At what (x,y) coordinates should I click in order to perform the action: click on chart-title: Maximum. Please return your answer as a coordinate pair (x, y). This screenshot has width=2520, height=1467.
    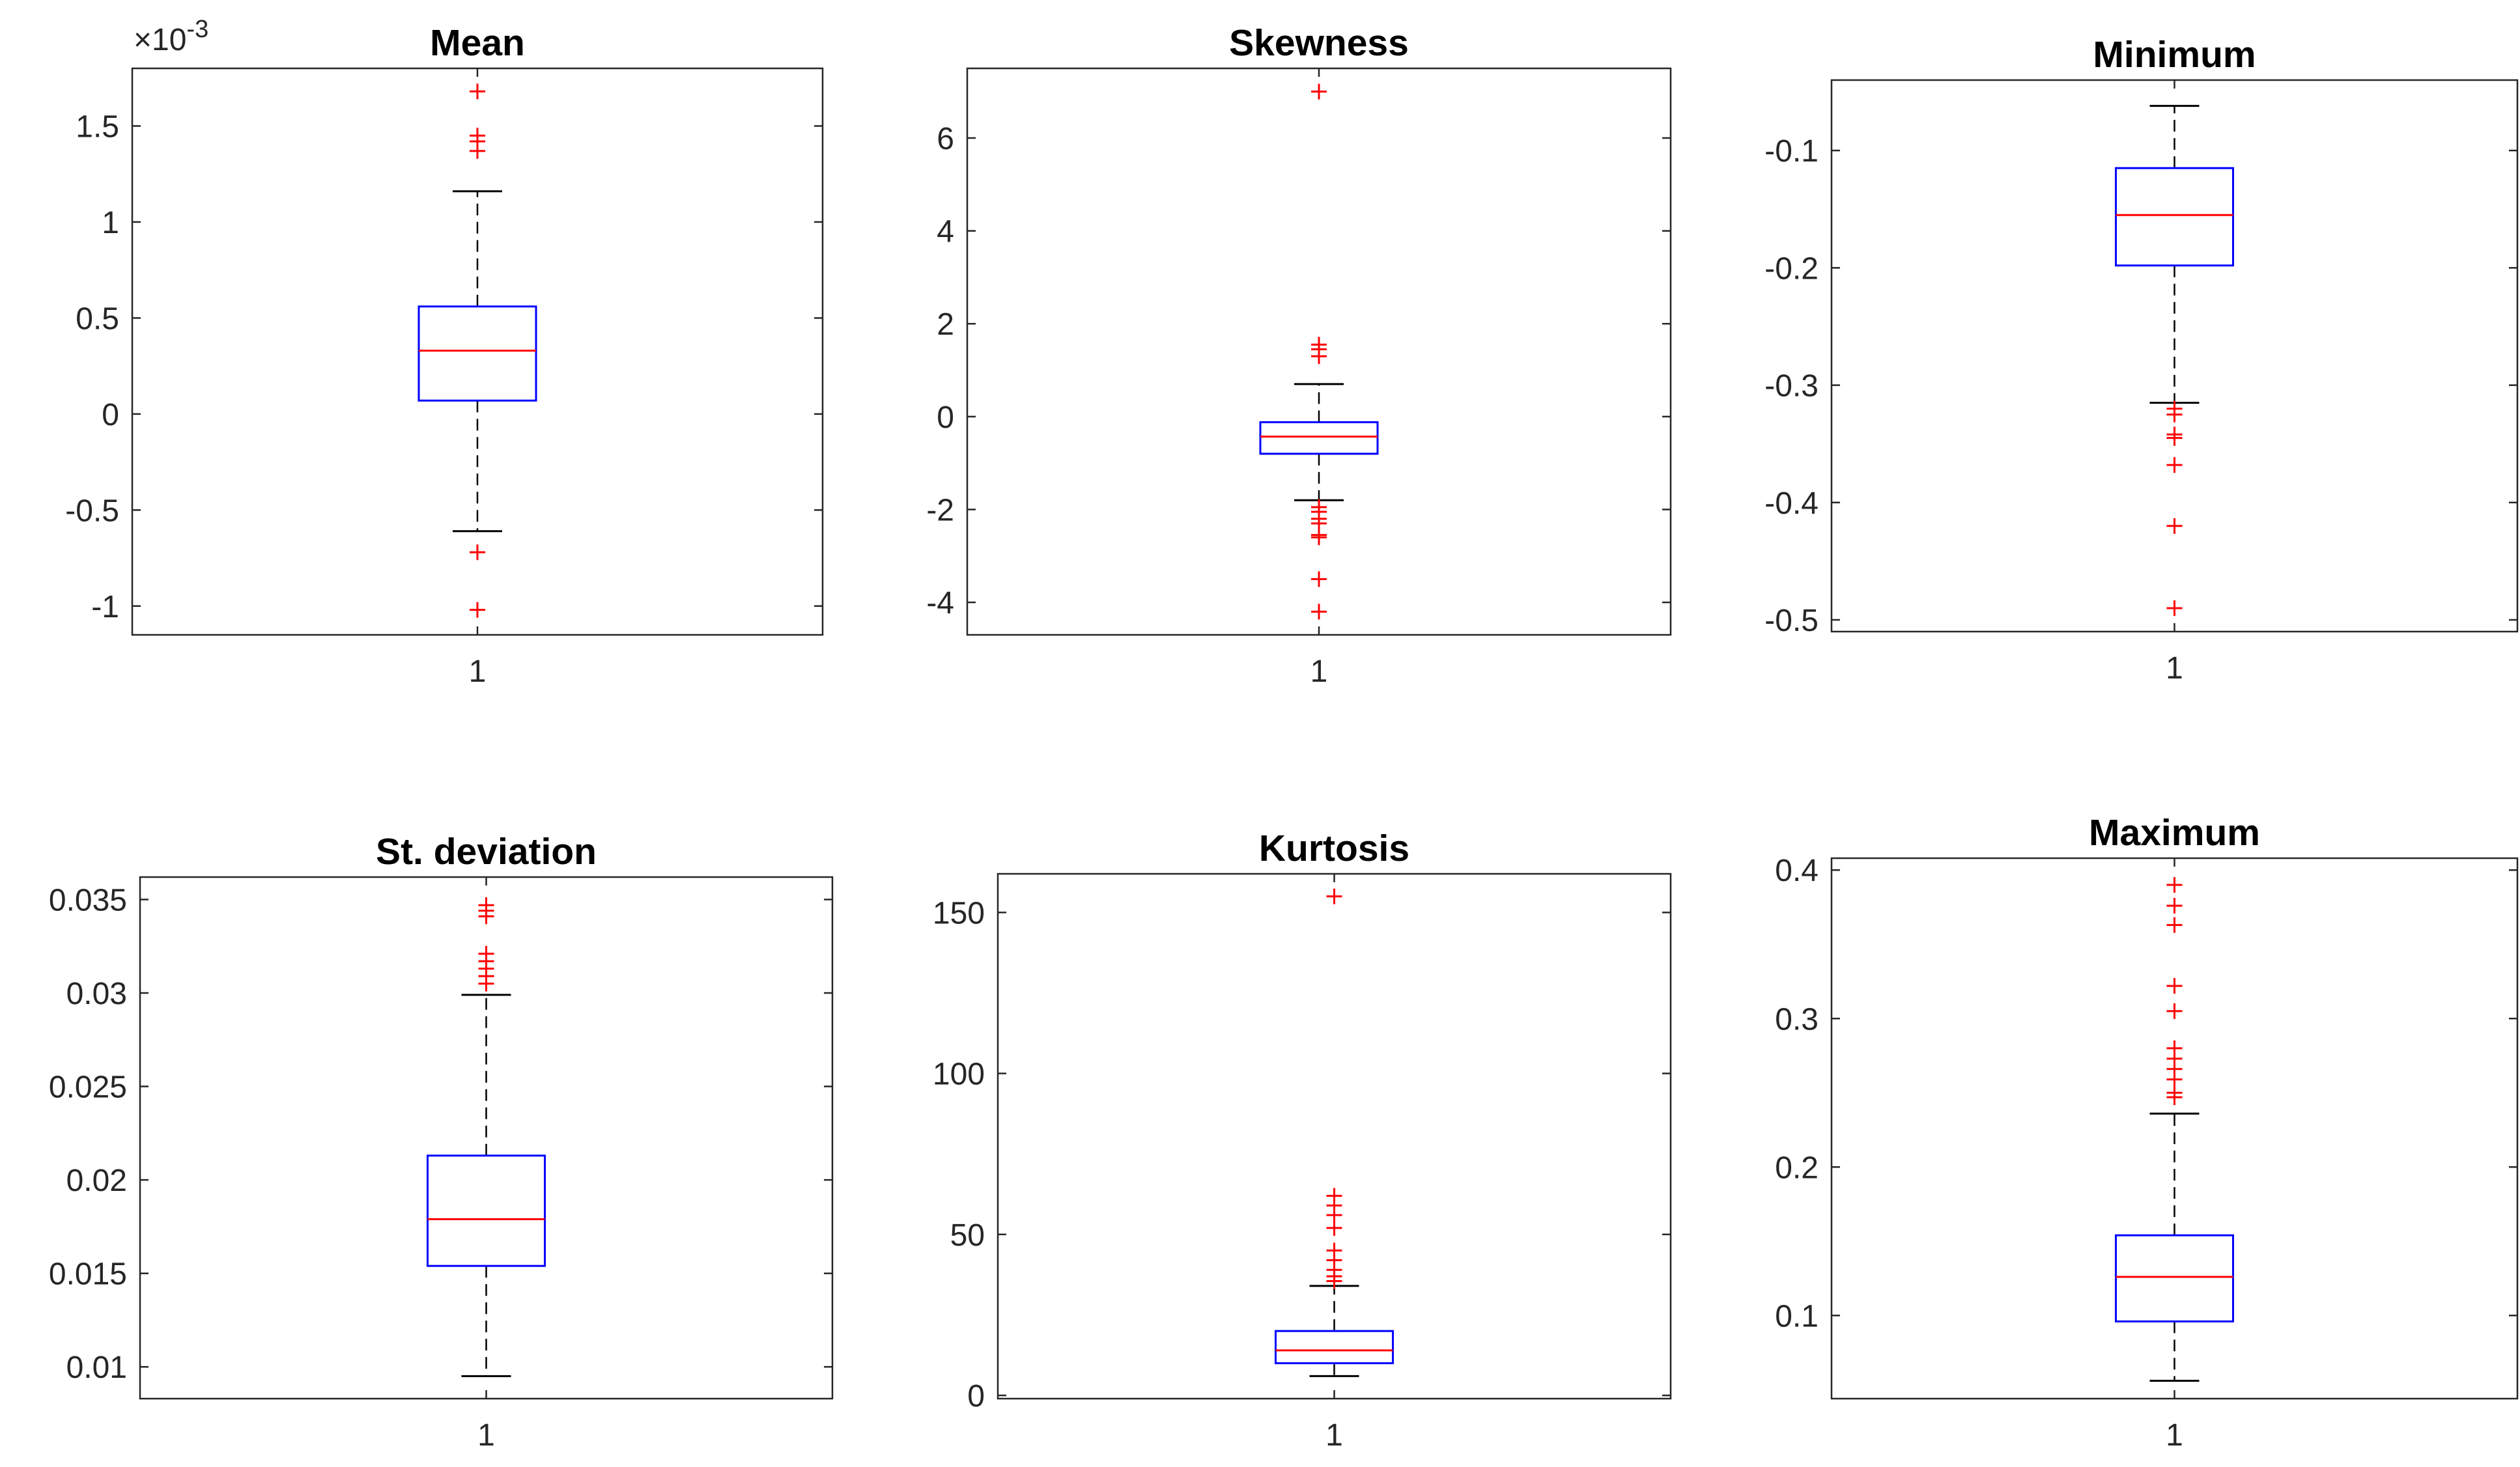
    Looking at the image, I should click on (2174, 833).